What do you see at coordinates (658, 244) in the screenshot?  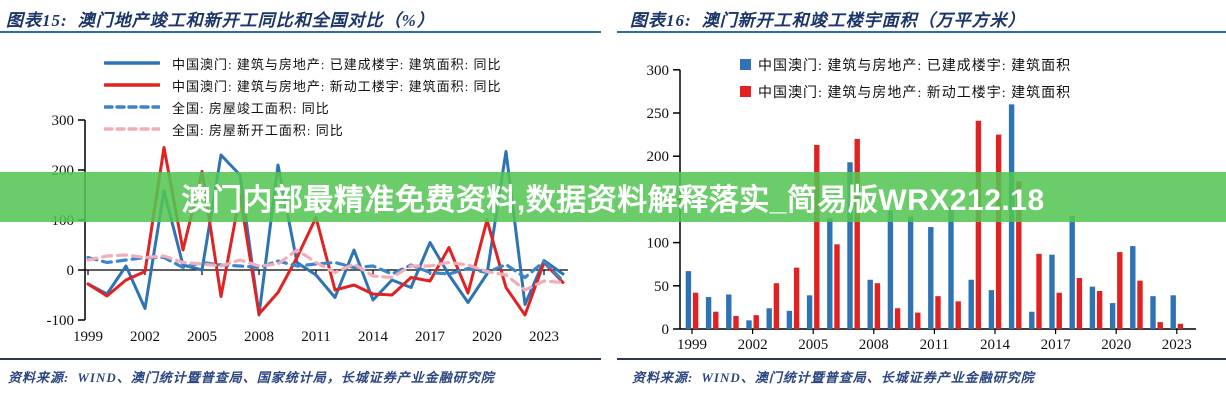 I see `svg-text: 100` at bounding box center [658, 244].